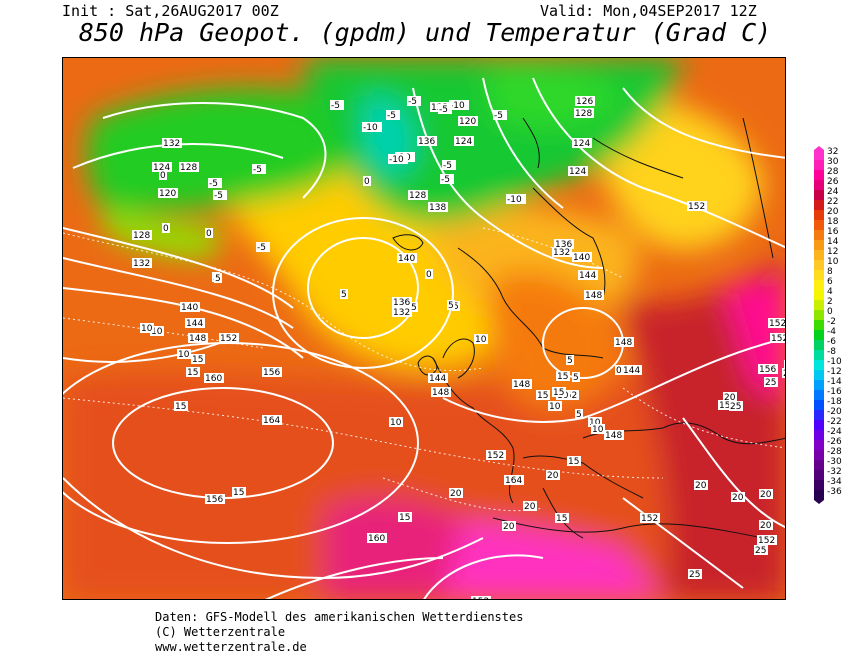 This screenshot has height=657, width=850. I want to click on colorbar-label: -22, so click(834, 422).